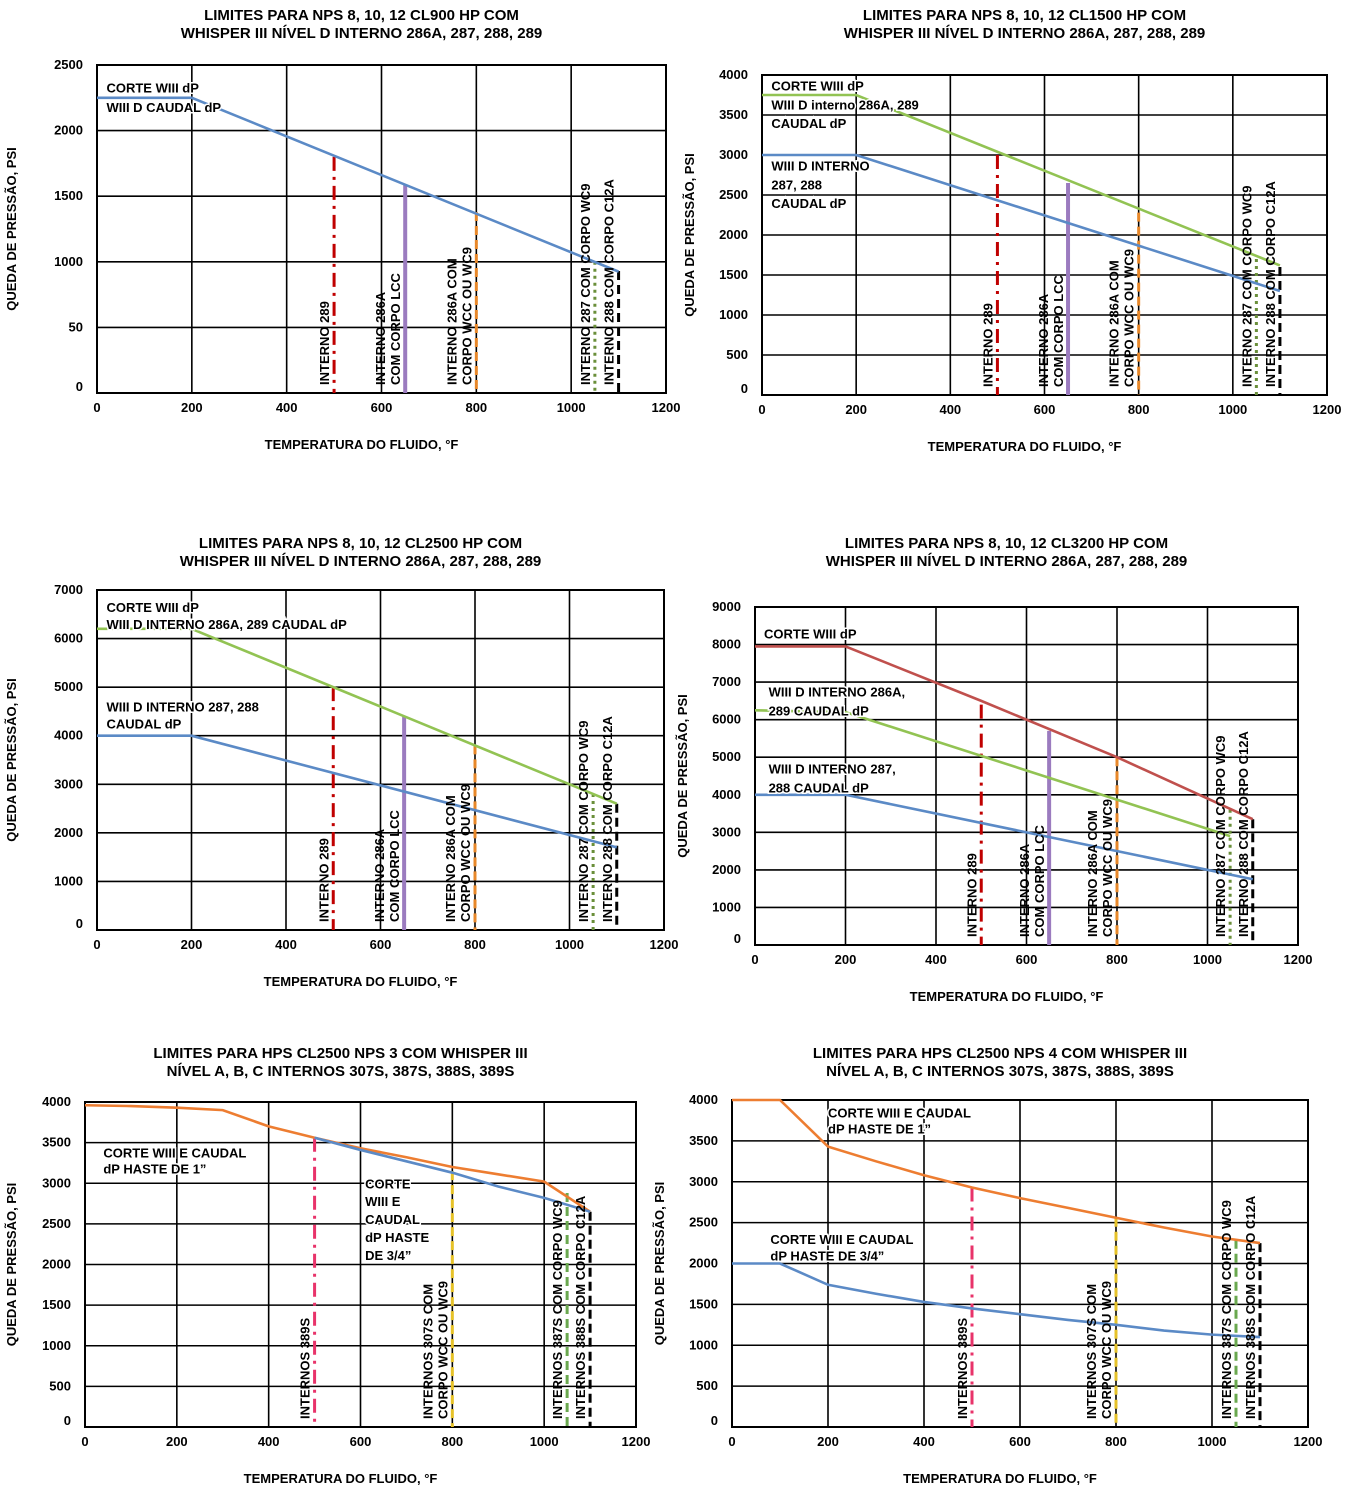  I want to click on limit-label: INTERNOS 388S COM CORPO C12A, so click(1250, 1307).